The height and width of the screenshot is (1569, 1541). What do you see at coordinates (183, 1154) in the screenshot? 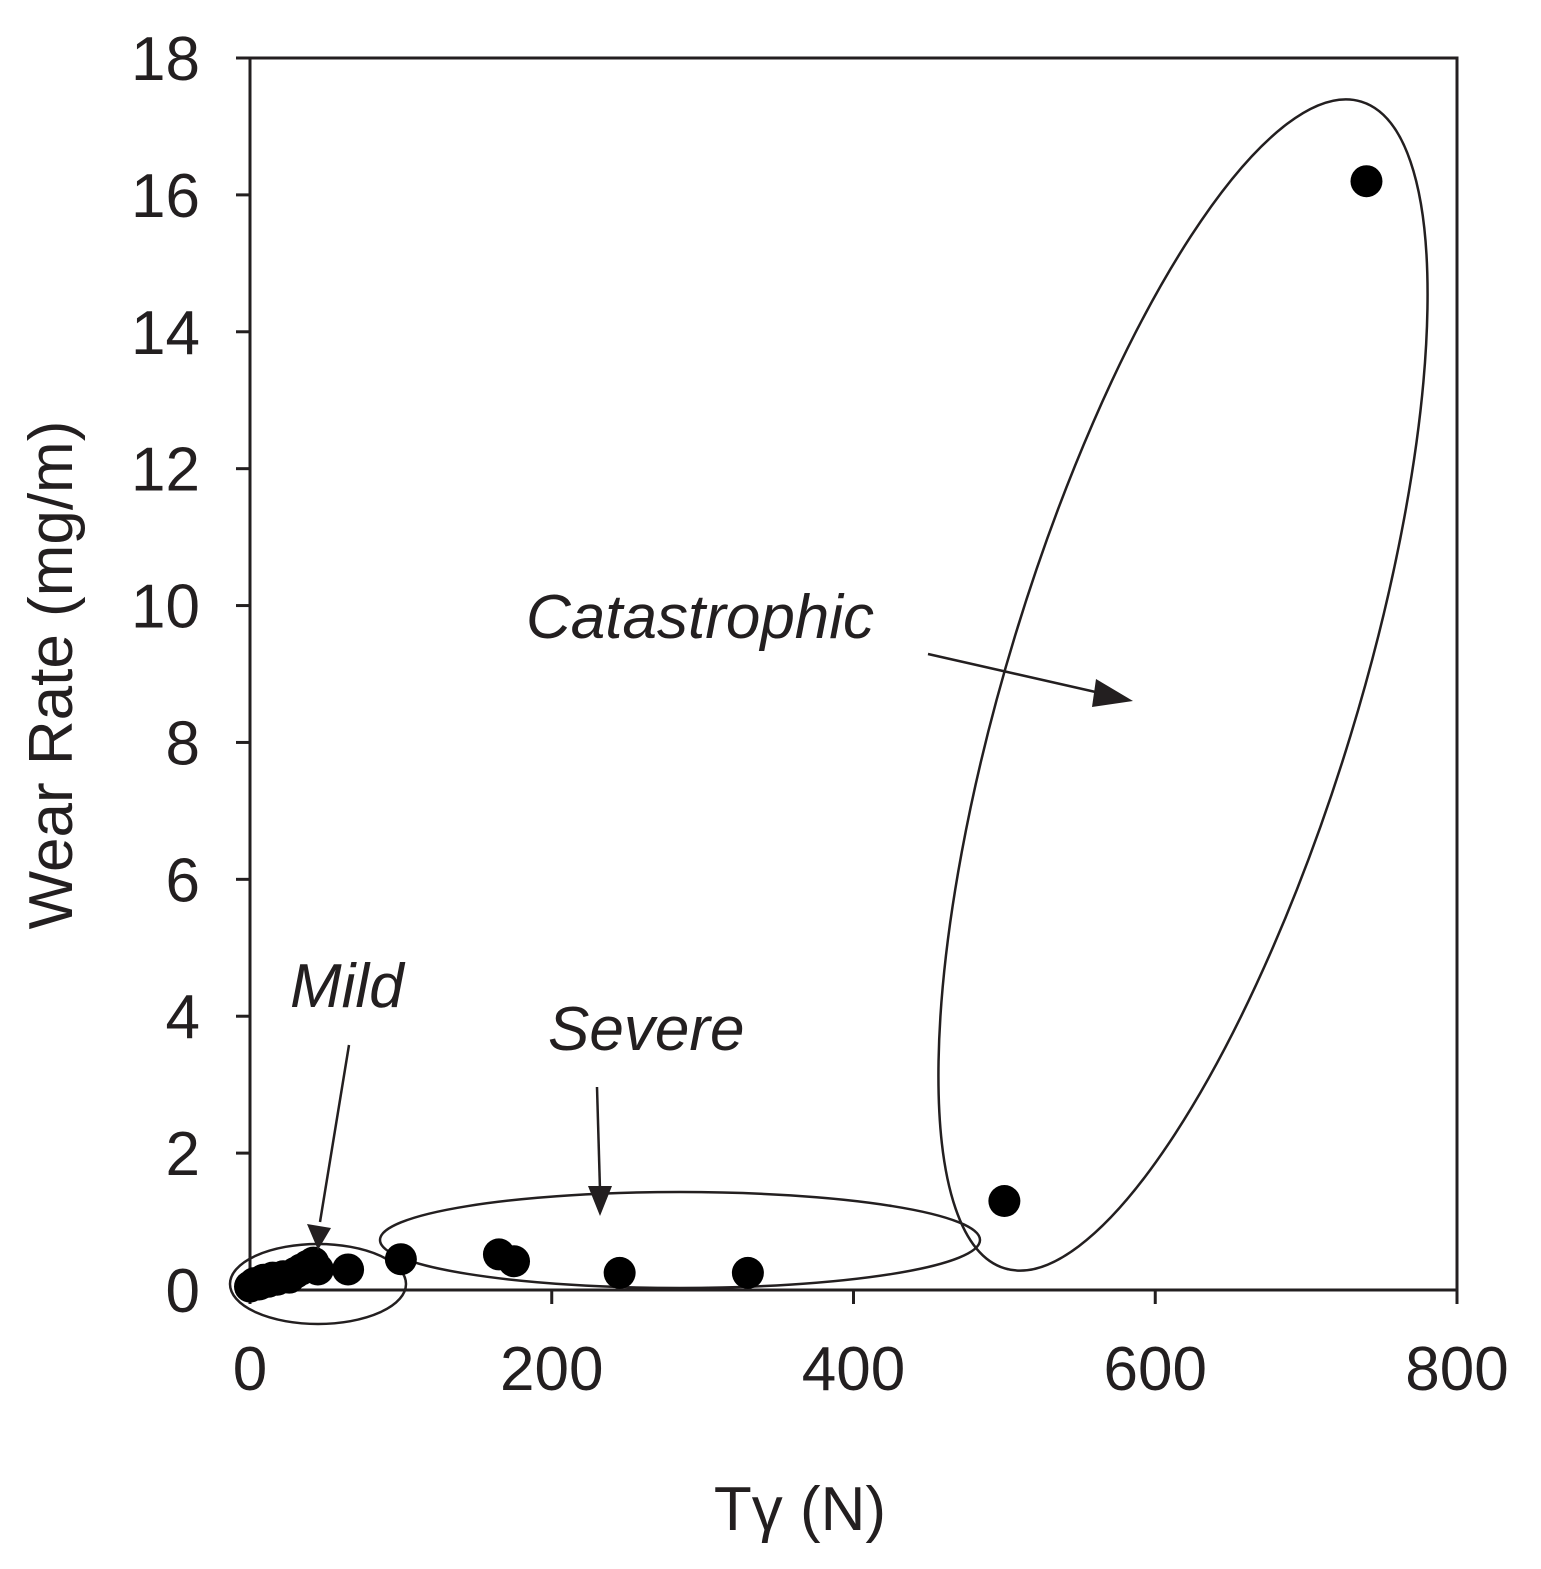
I see `y-tick-label: 2` at bounding box center [183, 1154].